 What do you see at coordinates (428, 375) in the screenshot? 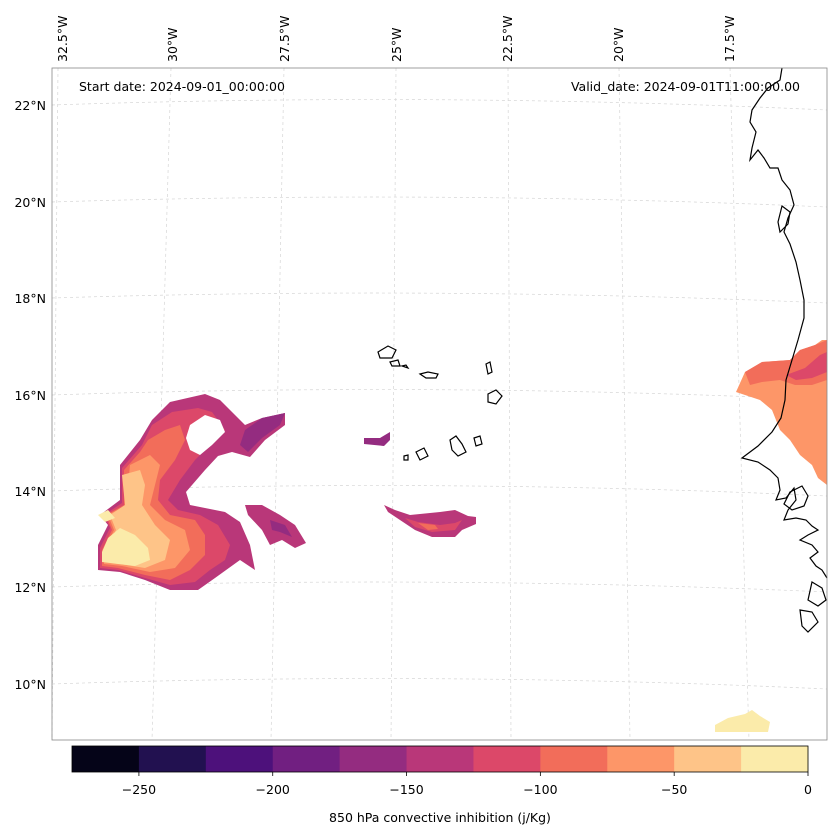
I see `island-sao-nicolau` at bounding box center [428, 375].